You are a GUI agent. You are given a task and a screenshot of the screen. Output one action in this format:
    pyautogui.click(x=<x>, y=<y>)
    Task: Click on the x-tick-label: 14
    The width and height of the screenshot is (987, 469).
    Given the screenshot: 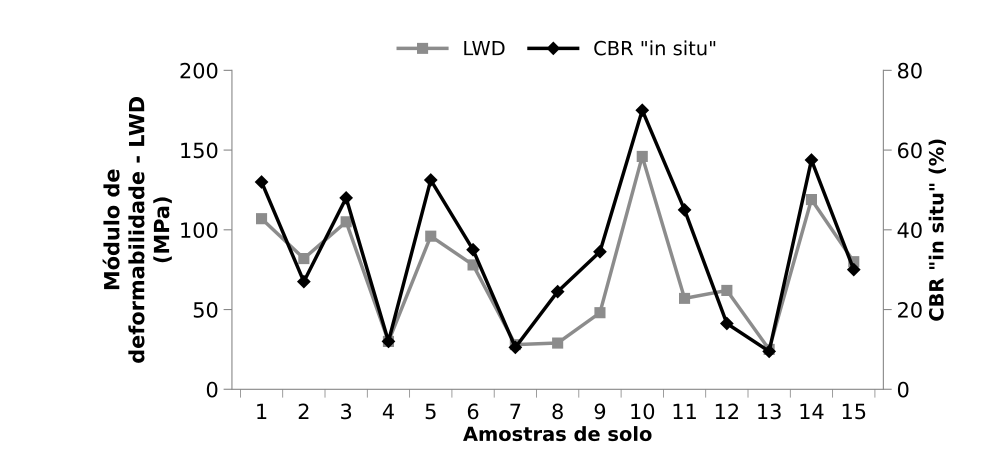 What is the action you would take?
    pyautogui.click(x=812, y=411)
    